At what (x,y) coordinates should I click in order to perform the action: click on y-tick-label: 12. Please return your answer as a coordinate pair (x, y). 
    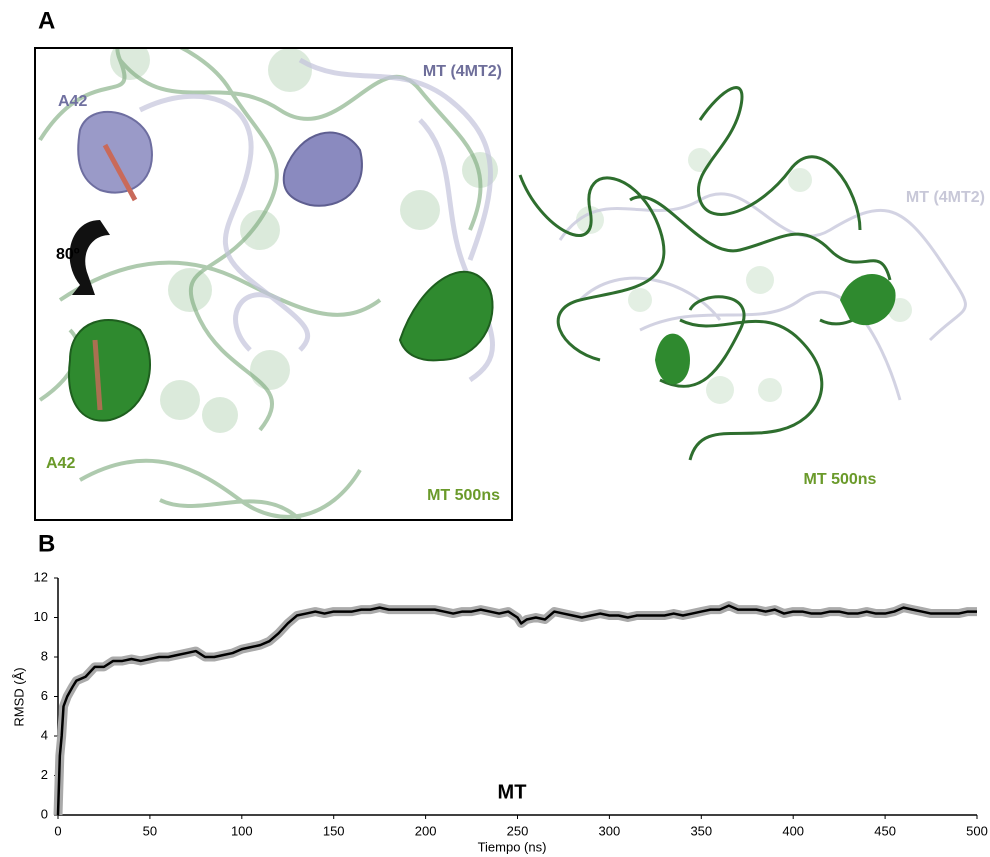
    Looking at the image, I should click on (41, 576).